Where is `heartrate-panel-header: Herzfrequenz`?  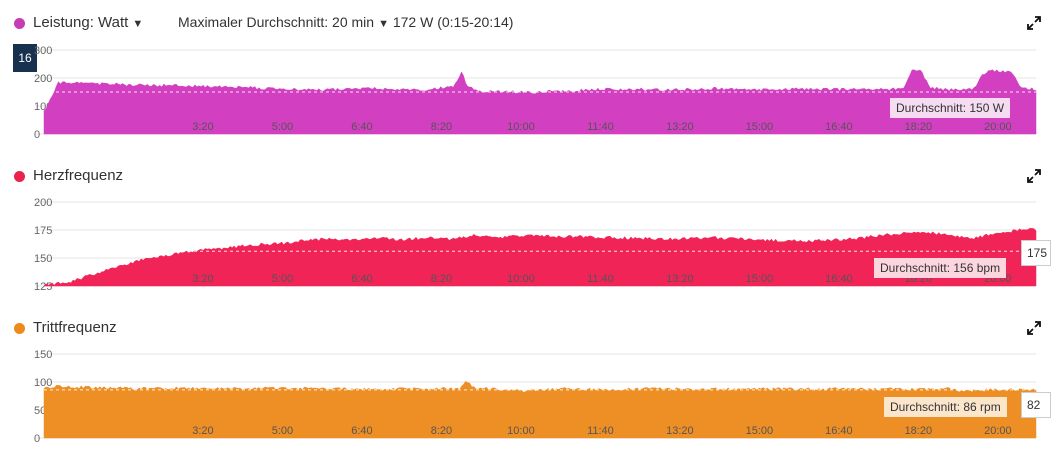
heartrate-panel-header: Herzfrequenz is located at coordinates (530, 177).